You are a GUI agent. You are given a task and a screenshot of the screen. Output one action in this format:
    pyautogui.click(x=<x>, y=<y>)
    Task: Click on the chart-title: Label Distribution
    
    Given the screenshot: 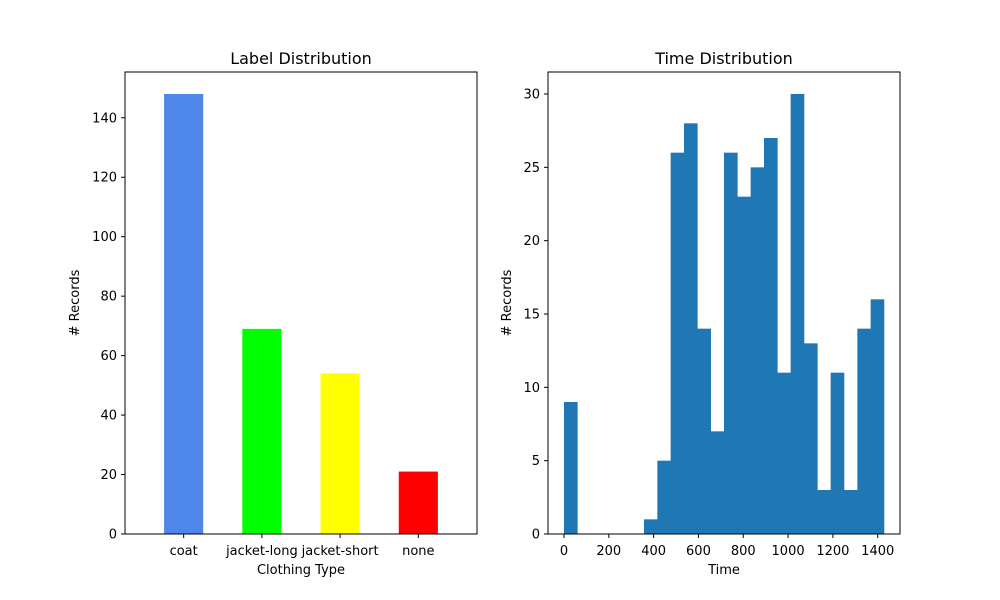 What is the action you would take?
    pyautogui.click(x=301, y=58)
    